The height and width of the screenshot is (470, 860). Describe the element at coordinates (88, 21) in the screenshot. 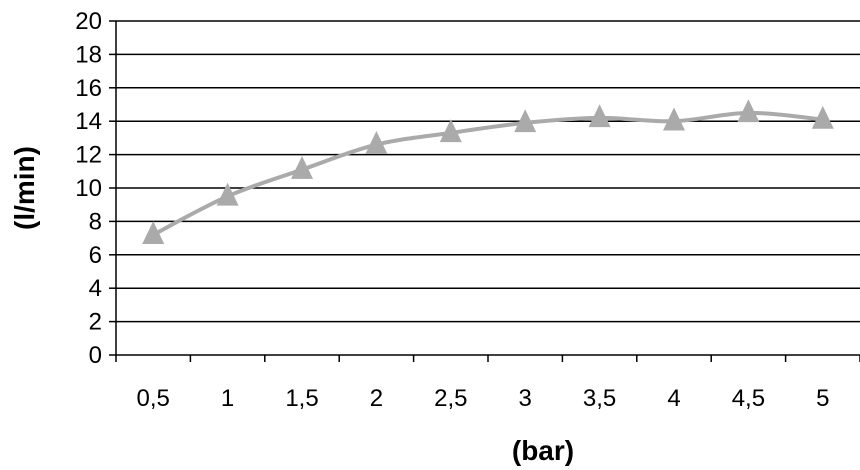

I see `y-tick-label: 20` at that location.